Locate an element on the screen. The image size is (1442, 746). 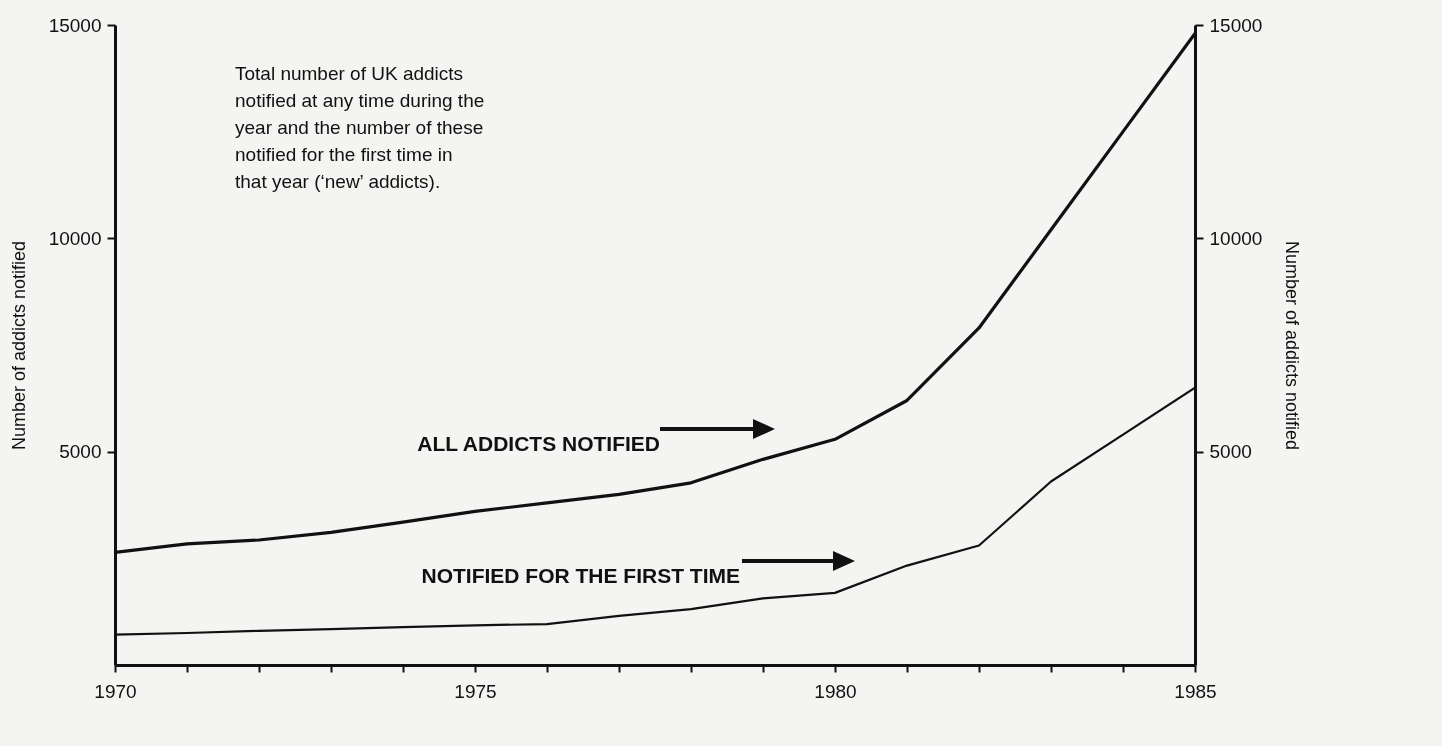
y2-tick-label: 15000 is located at coordinates (1236, 25).